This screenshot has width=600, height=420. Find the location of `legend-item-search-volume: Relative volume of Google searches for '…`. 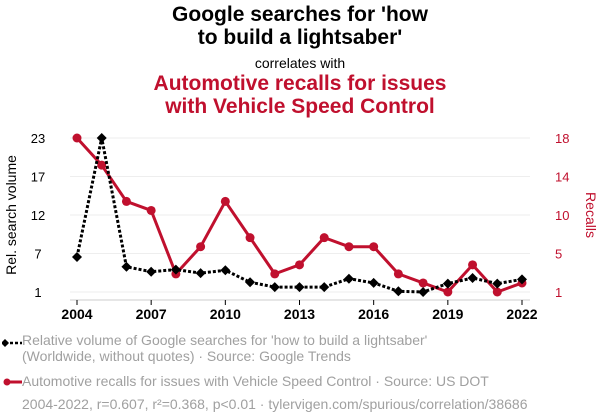

legend-item-search-volume: Relative volume of Google searches for '… is located at coordinates (224, 348).